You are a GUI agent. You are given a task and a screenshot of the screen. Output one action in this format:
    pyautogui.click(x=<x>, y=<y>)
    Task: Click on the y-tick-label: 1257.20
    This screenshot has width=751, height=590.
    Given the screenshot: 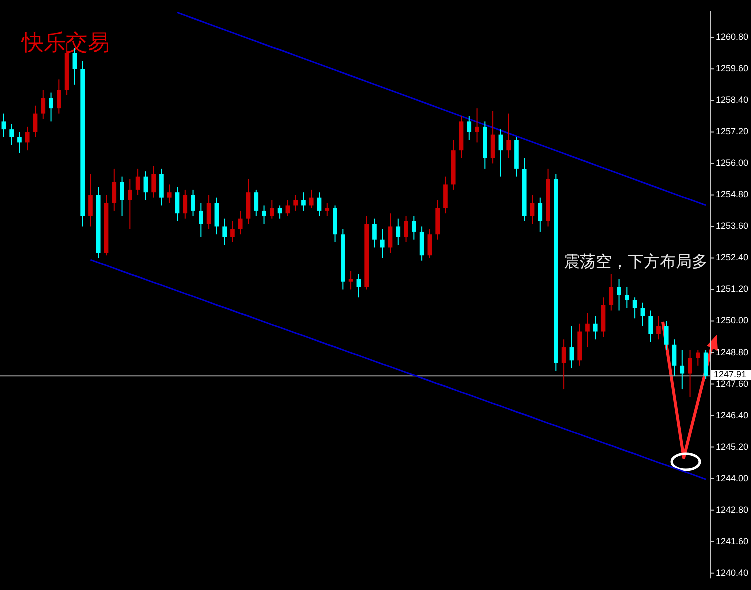 What is the action you would take?
    pyautogui.click(x=732, y=131)
    